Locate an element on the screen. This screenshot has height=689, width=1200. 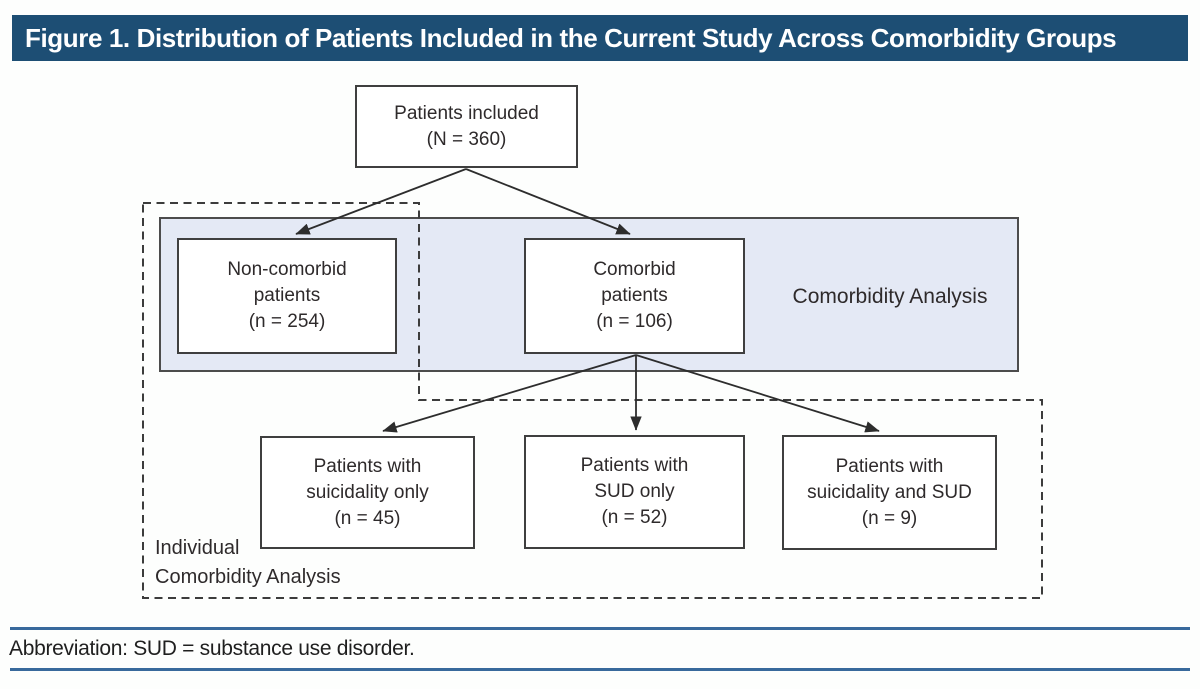
node-label: suicidality only is located at coordinates (367, 492).